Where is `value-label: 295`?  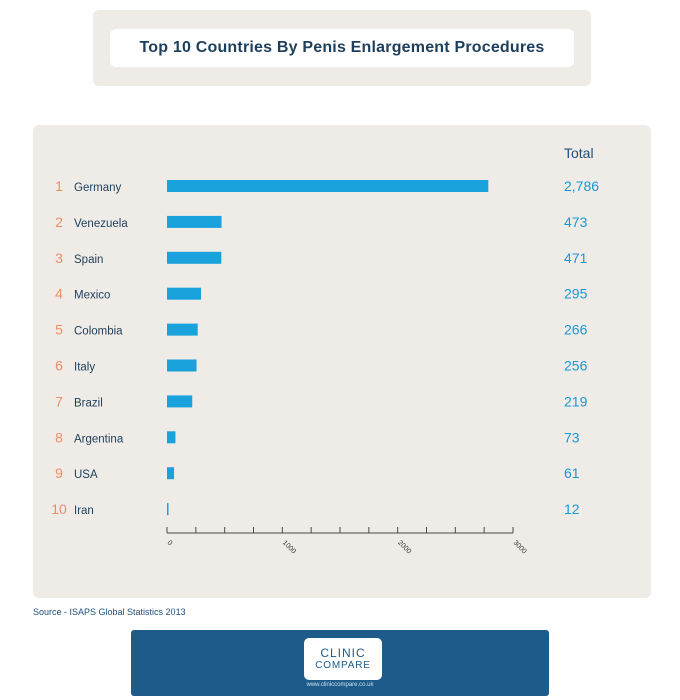
value-label: 295 is located at coordinates (576, 294).